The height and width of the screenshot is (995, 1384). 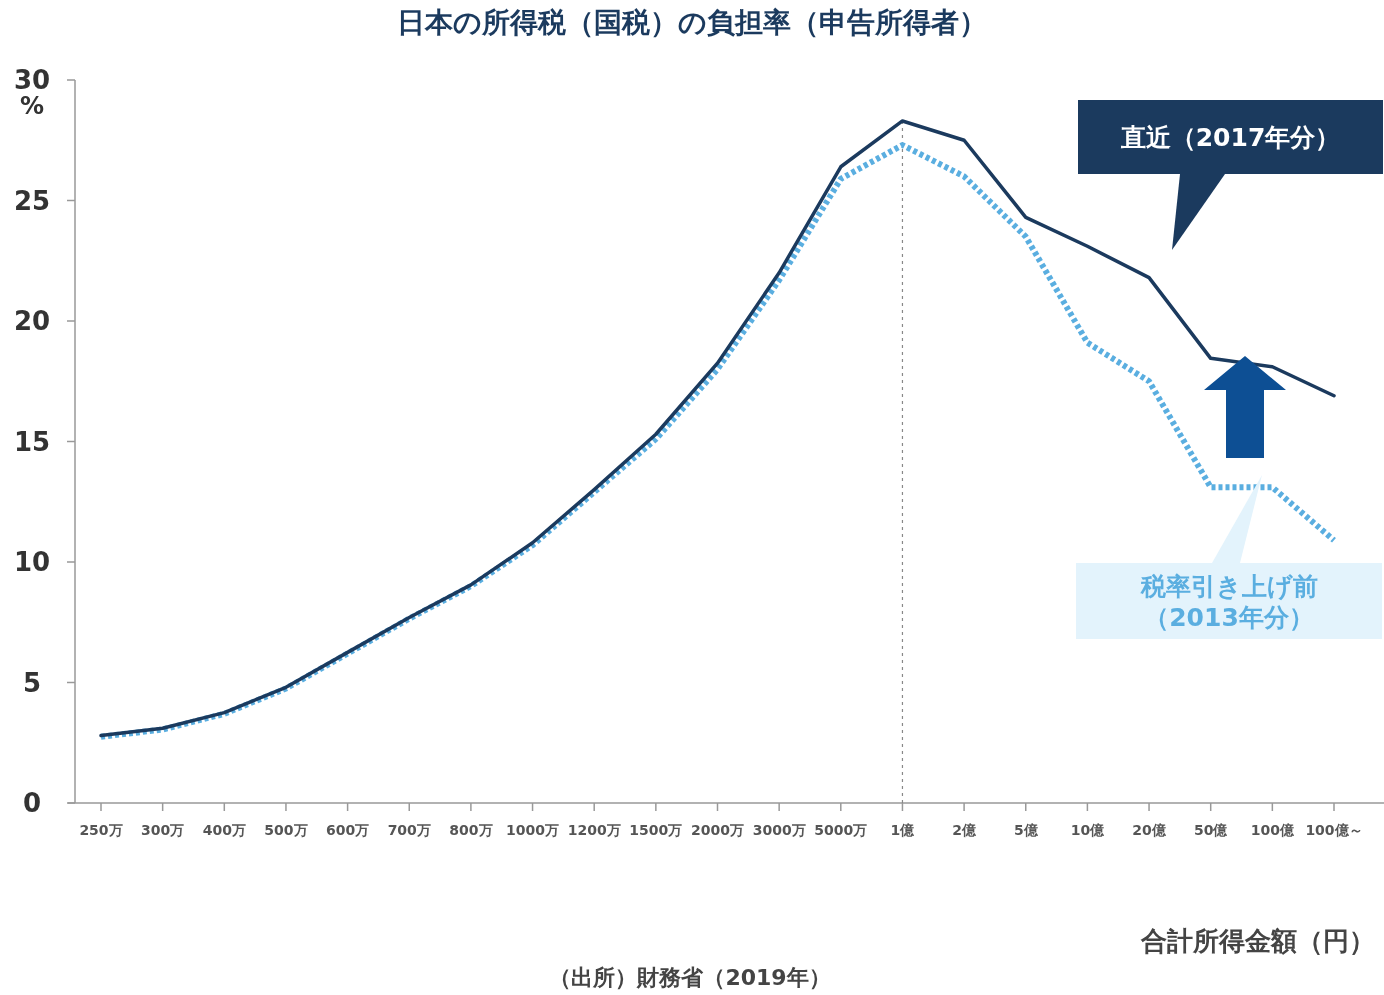 What do you see at coordinates (594, 830) in the screenshot?
I see `x-tick-label: 1200万` at bounding box center [594, 830].